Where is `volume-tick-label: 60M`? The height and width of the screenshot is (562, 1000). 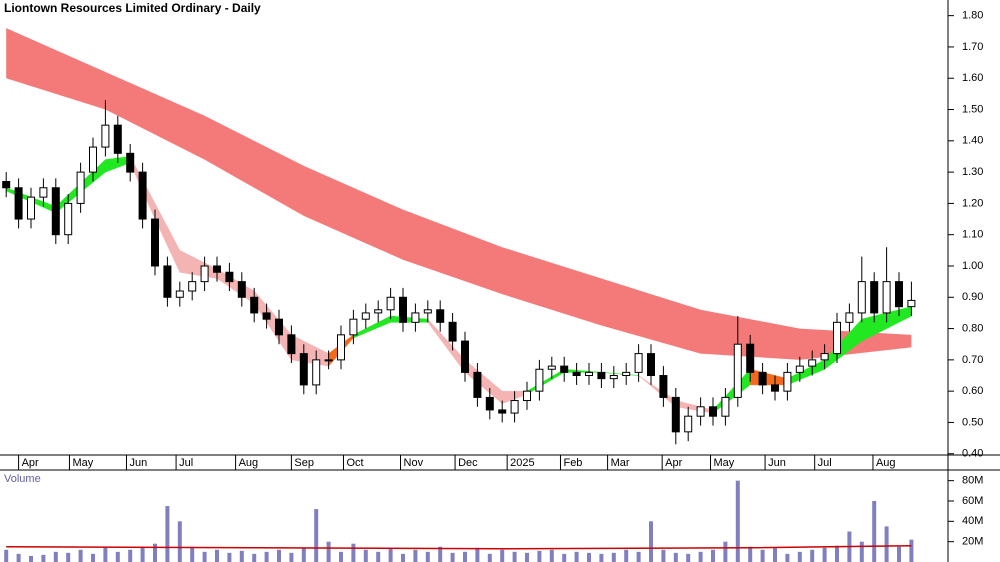
volume-tick-label: 60M is located at coordinates (972, 501).